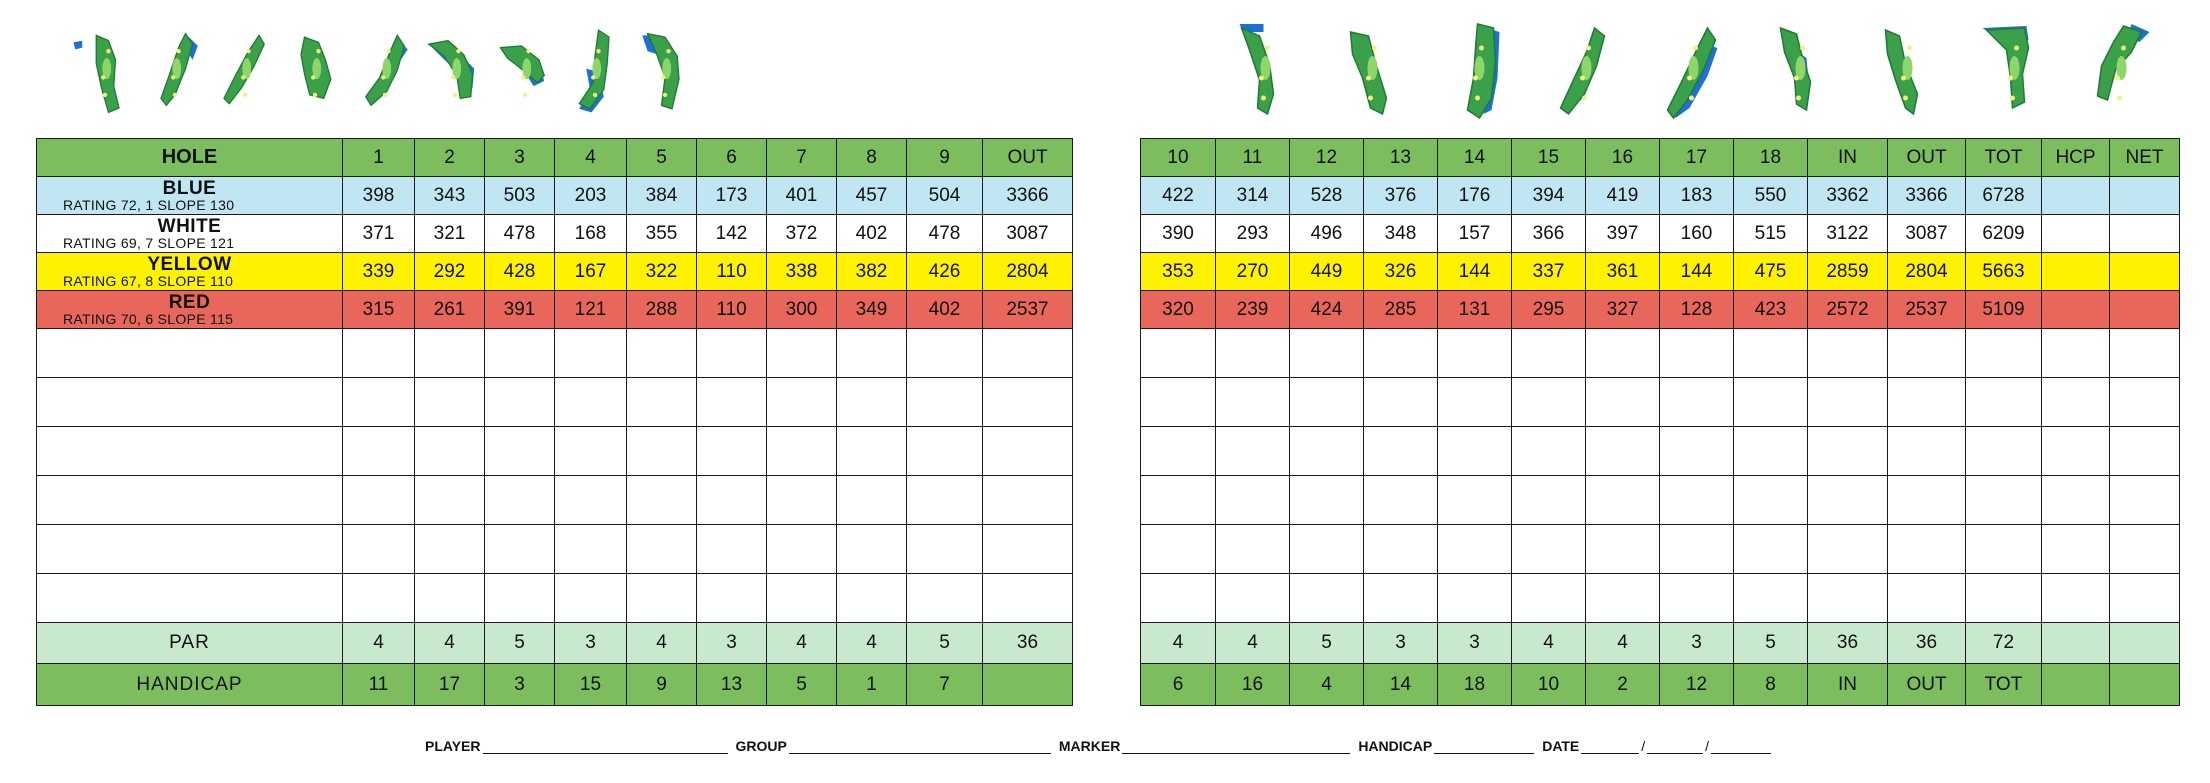 This screenshot has width=2210, height=783. I want to click on date-day-field, so click(1675, 746).